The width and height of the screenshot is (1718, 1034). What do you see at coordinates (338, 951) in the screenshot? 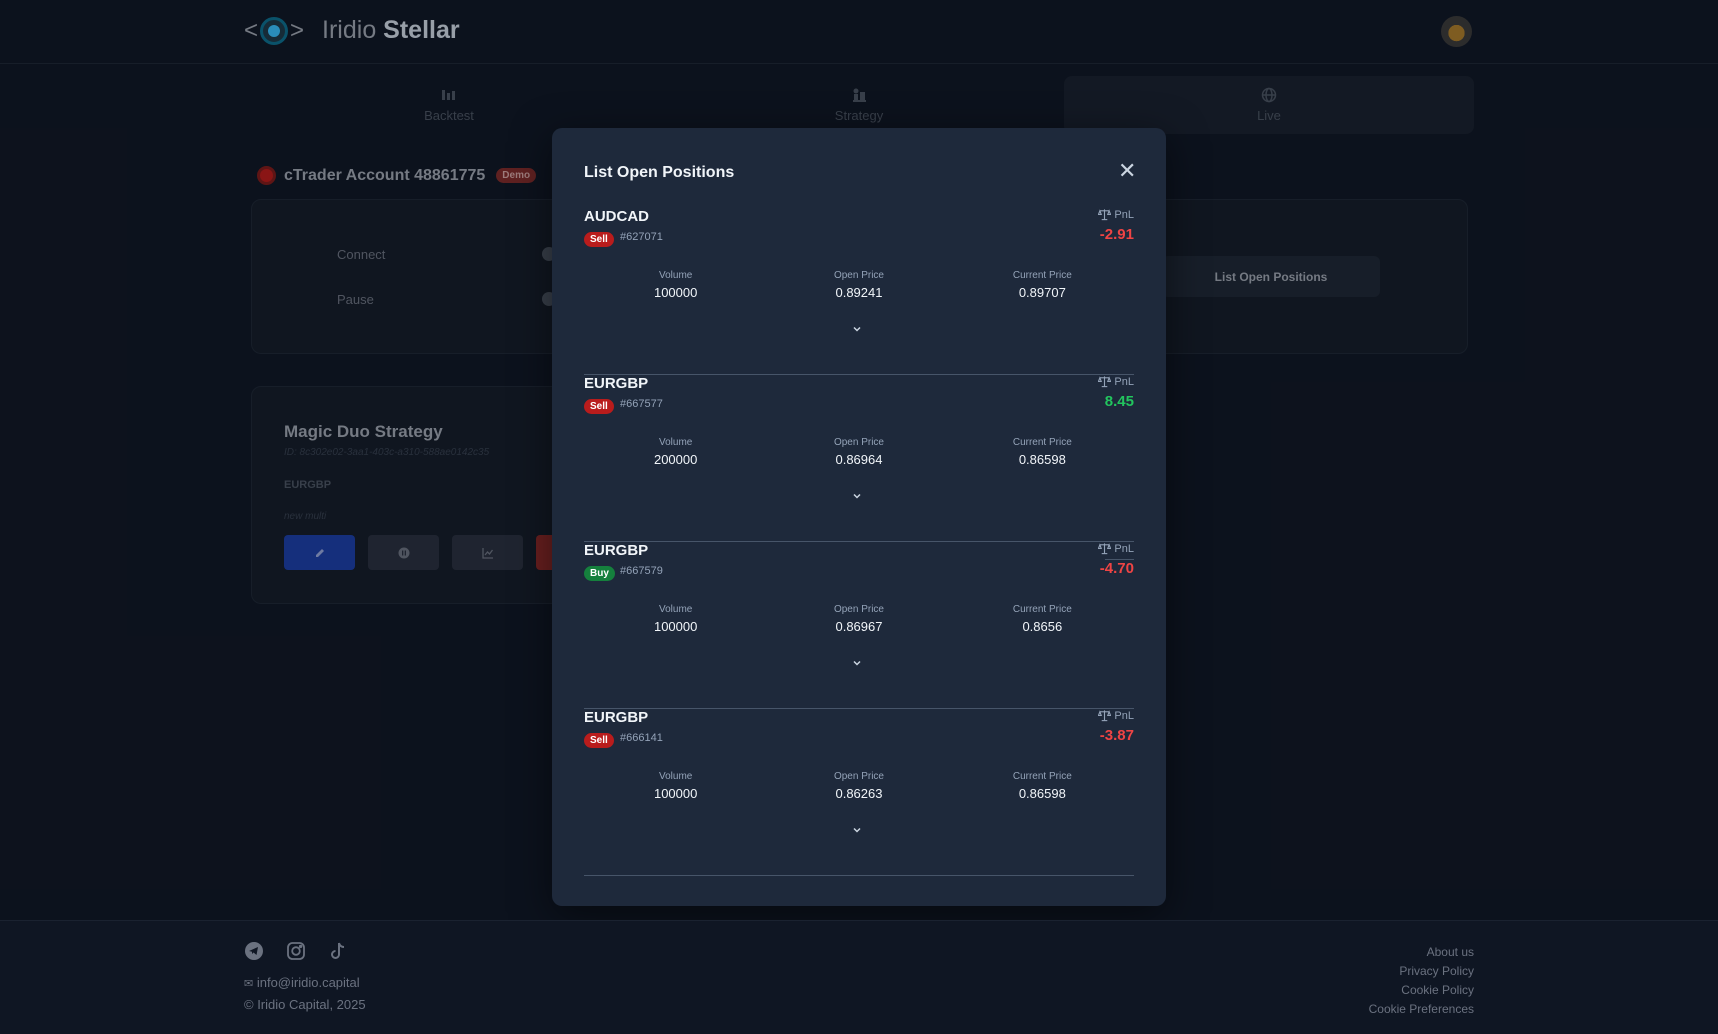
I see `tiktok-icon` at bounding box center [338, 951].